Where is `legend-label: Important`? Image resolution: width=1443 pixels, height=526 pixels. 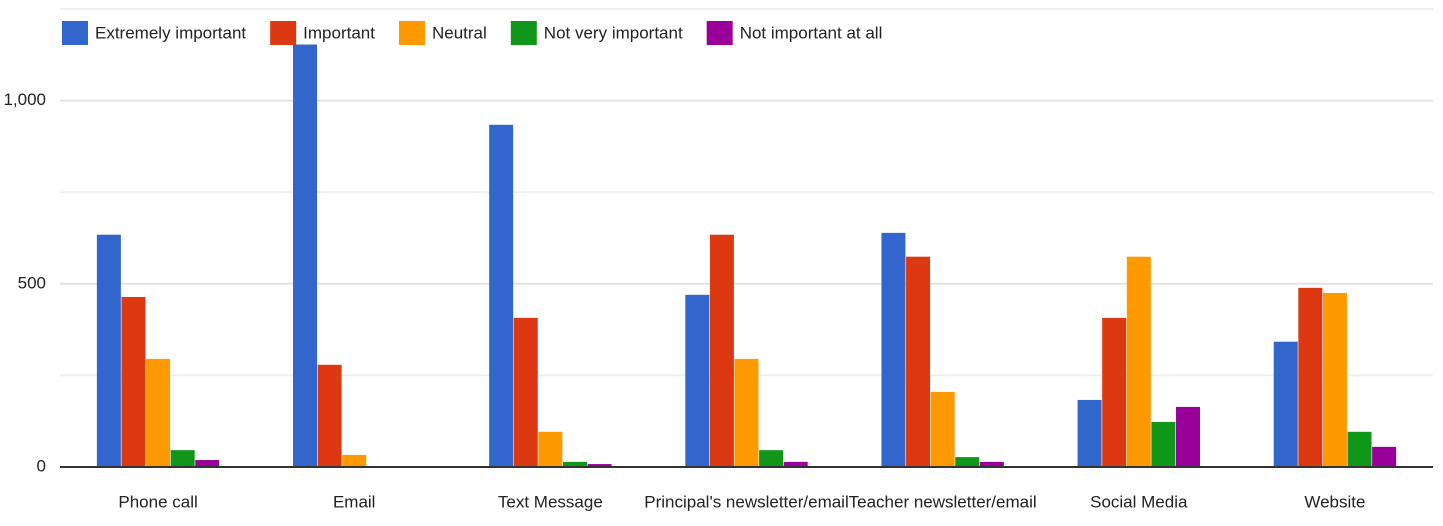
legend-label: Important is located at coordinates (339, 32).